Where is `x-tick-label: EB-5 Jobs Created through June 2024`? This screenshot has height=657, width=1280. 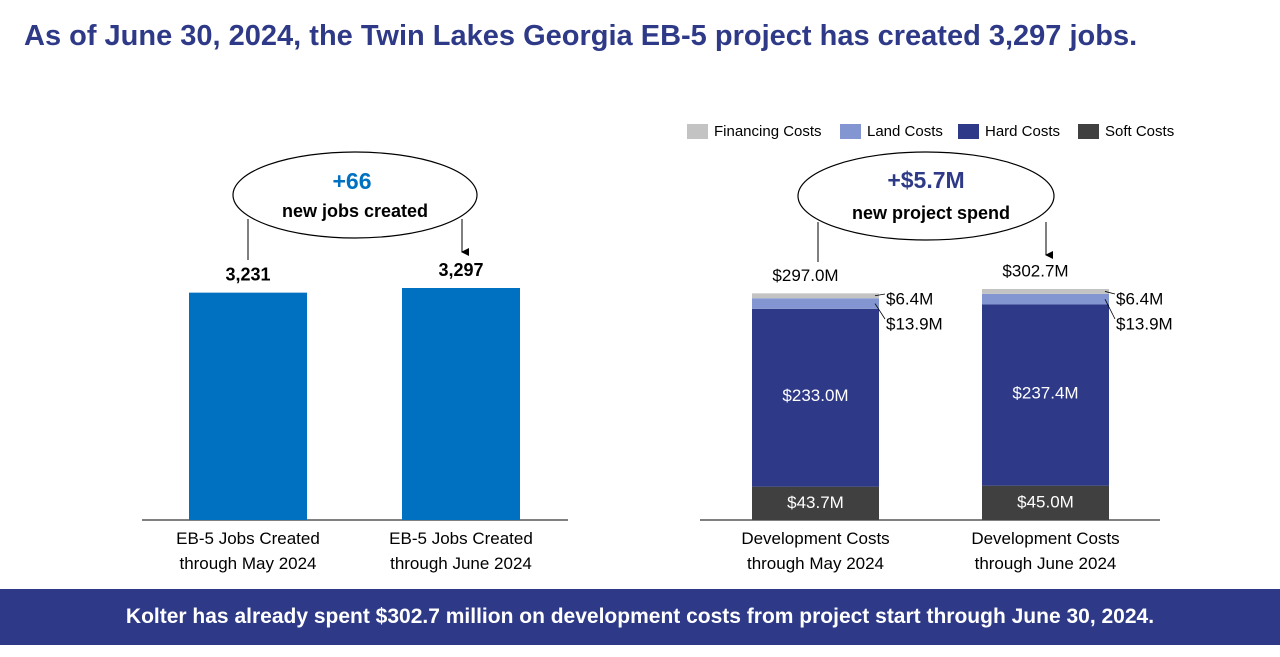
x-tick-label: EB-5 Jobs Created through June 2024 is located at coordinates (461, 551).